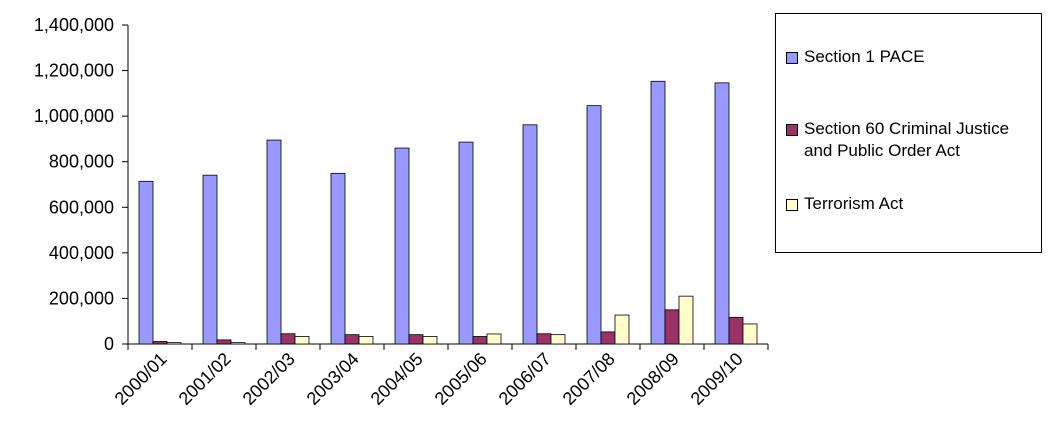 The image size is (1050, 434). Describe the element at coordinates (81, 253) in the screenshot. I see `y-tick-label: 400,000` at that location.